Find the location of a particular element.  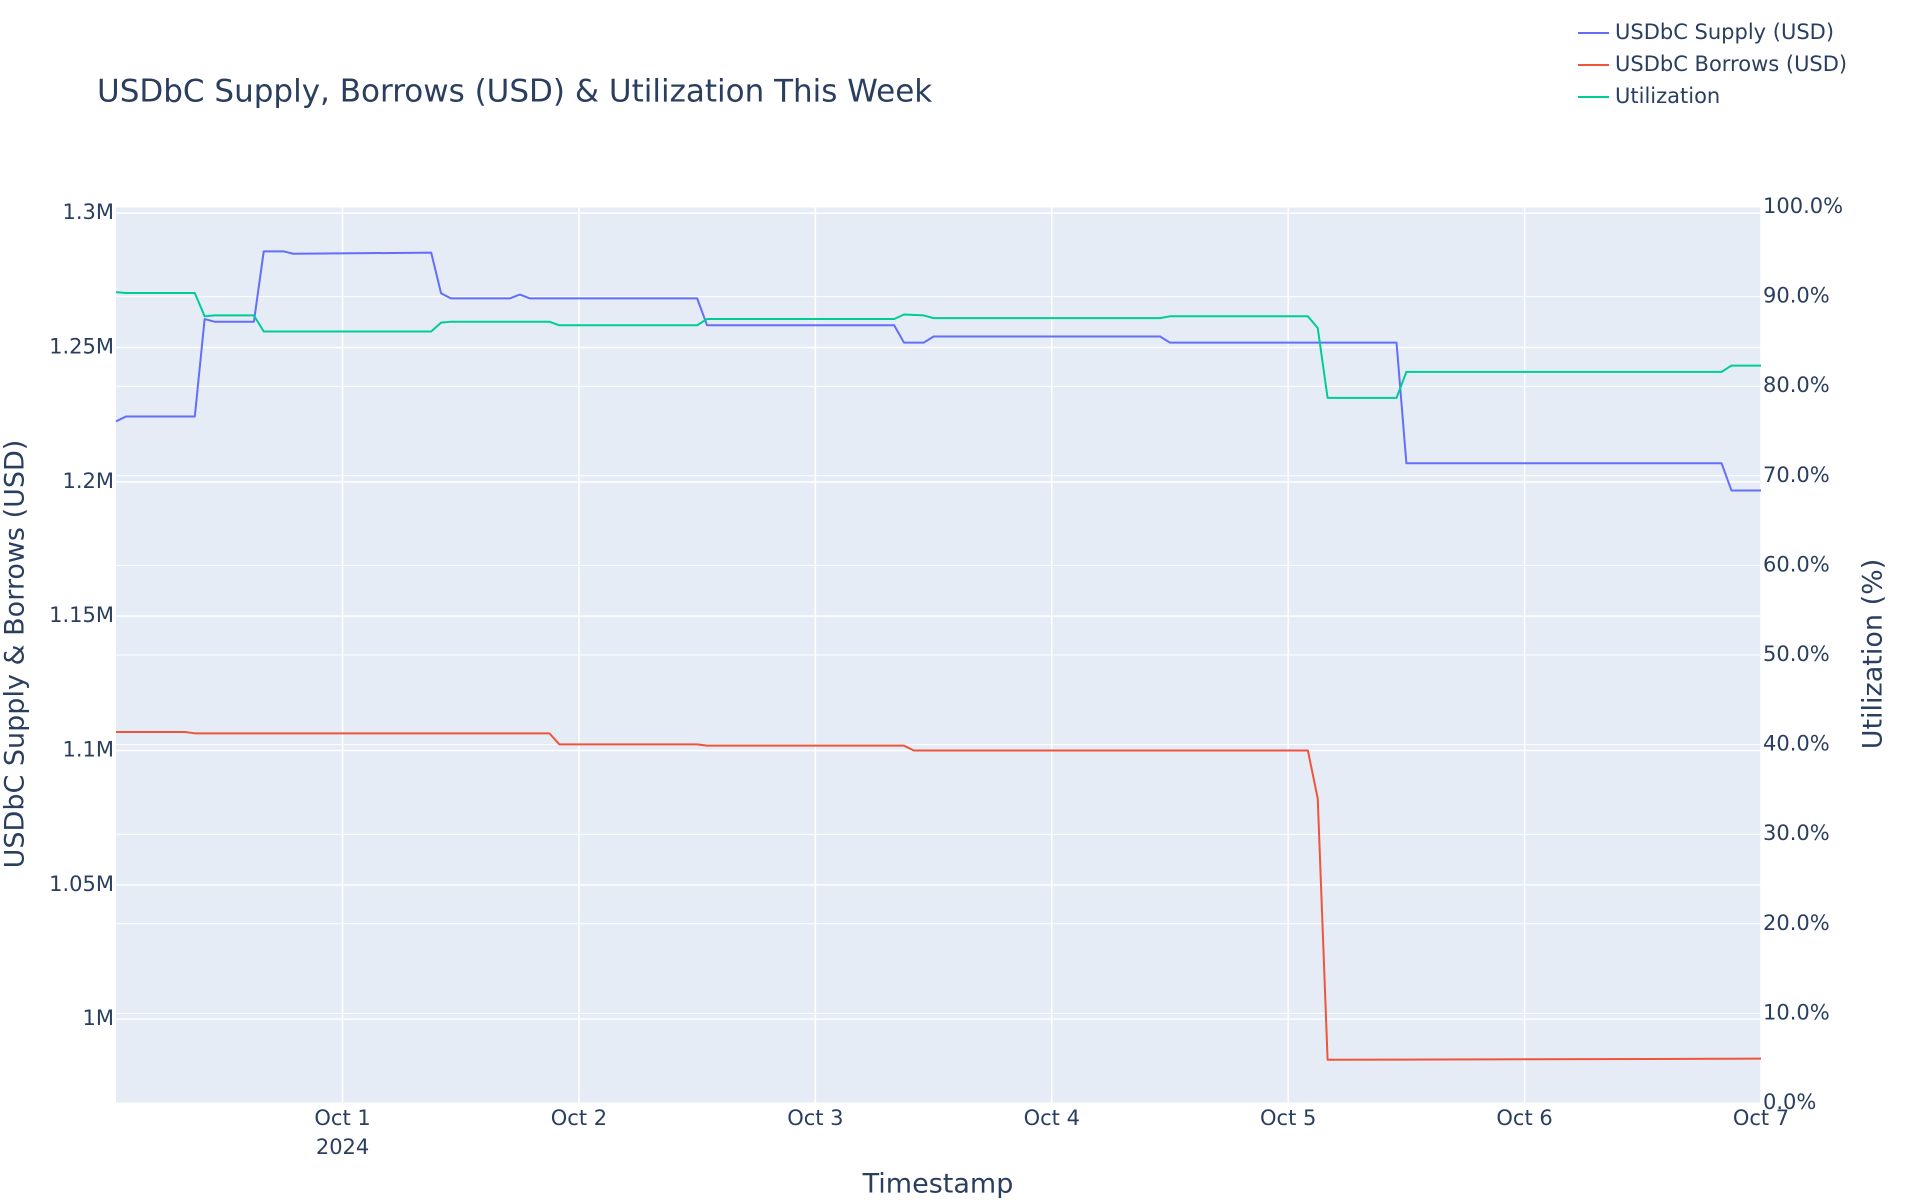

y-tick-label: 1.15M is located at coordinates (81, 615).